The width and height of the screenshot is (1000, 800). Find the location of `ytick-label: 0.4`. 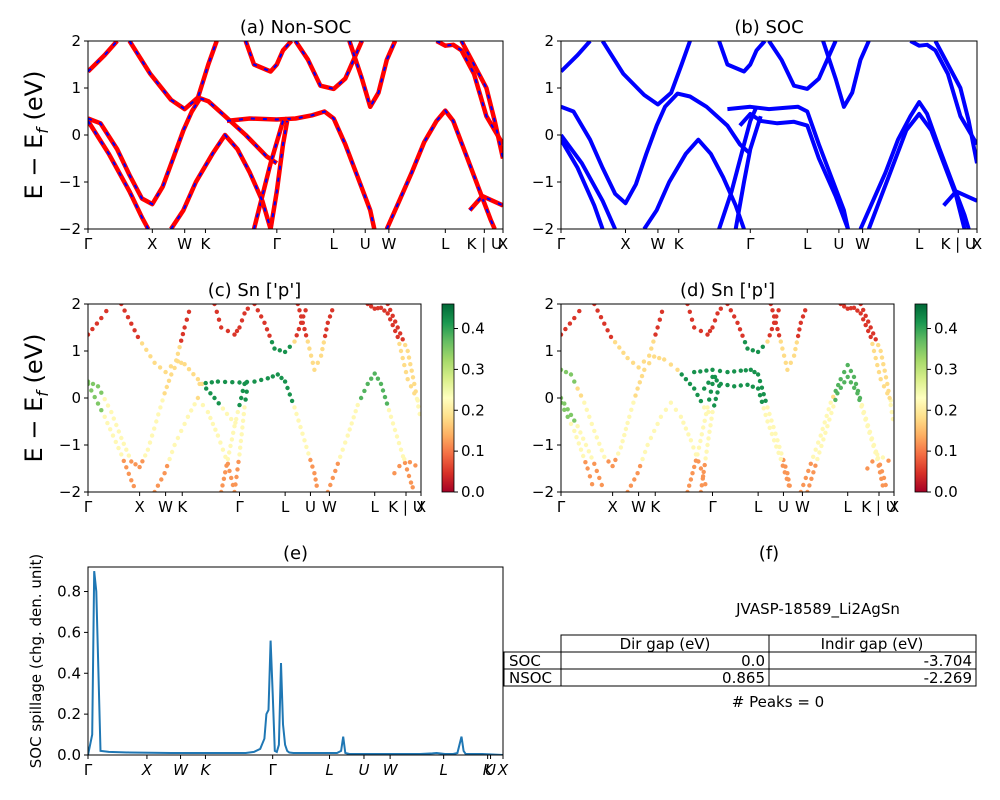

ytick-label: 0.4 is located at coordinates (69, 673).